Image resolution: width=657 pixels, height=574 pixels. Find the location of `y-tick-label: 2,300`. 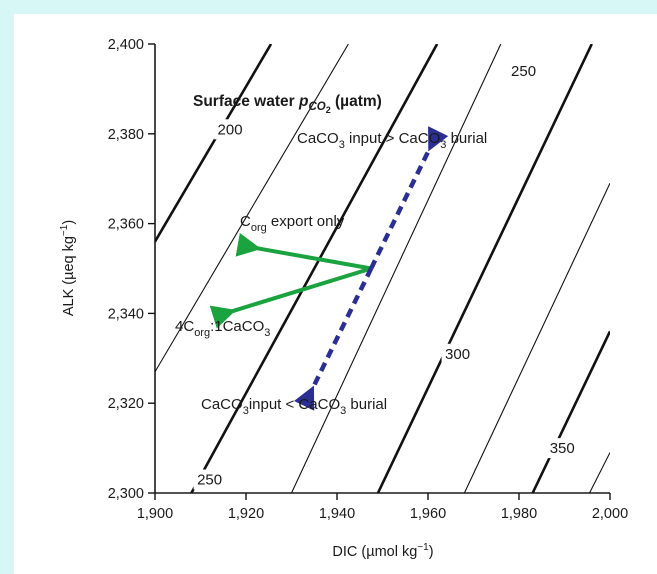

y-tick-label: 2,300 is located at coordinates (126, 494).